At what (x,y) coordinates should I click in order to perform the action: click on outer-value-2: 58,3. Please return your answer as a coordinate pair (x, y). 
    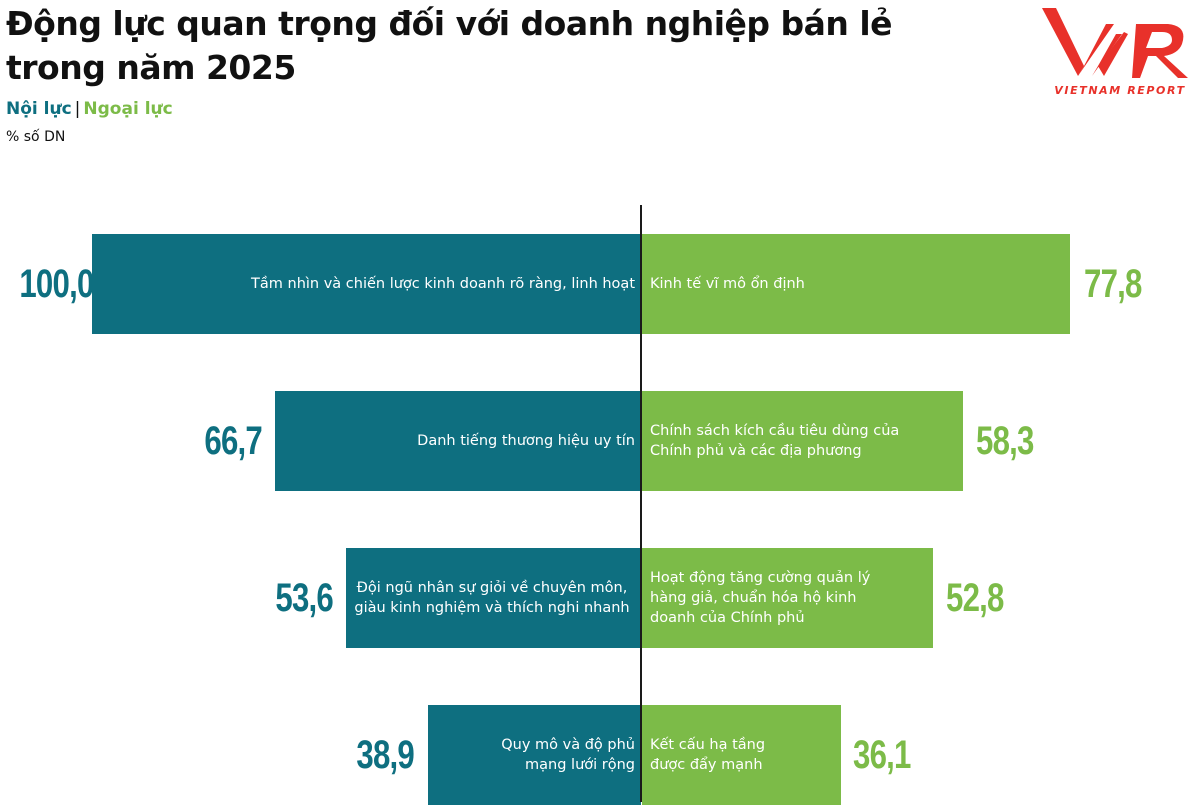
    Looking at the image, I should click on (1005, 441).